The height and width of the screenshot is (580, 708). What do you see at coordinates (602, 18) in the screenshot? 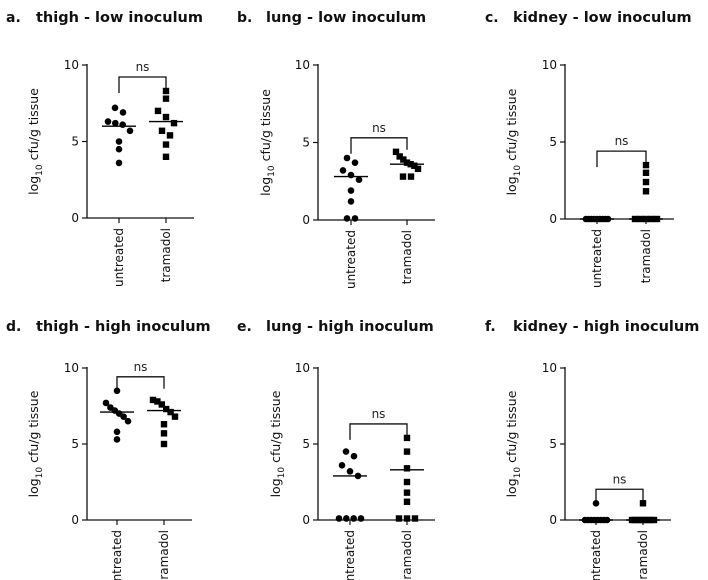
I see `panel-title: kidney - low inoculum` at bounding box center [602, 18].